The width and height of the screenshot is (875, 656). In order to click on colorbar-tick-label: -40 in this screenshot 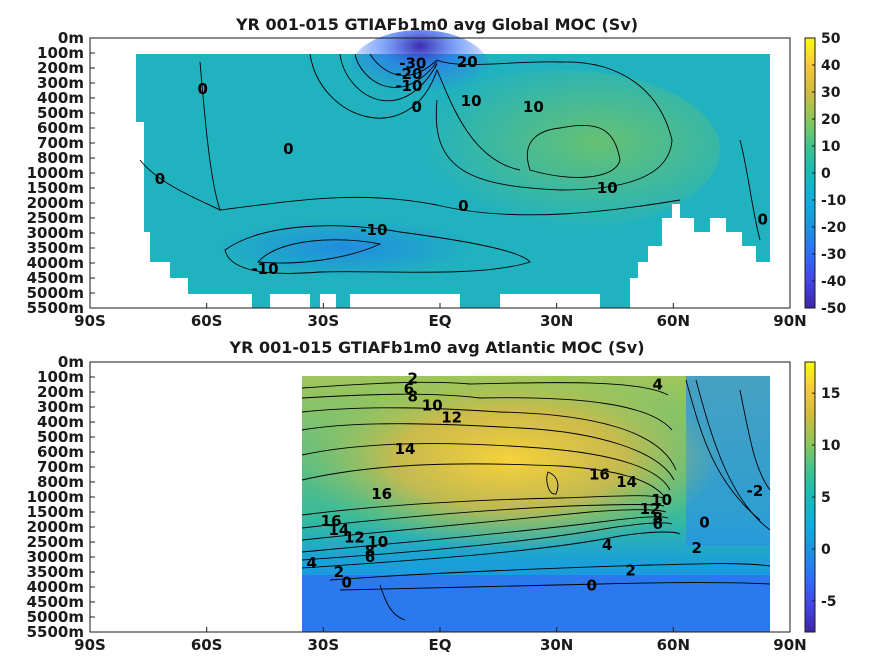, I will do `click(834, 282)`.